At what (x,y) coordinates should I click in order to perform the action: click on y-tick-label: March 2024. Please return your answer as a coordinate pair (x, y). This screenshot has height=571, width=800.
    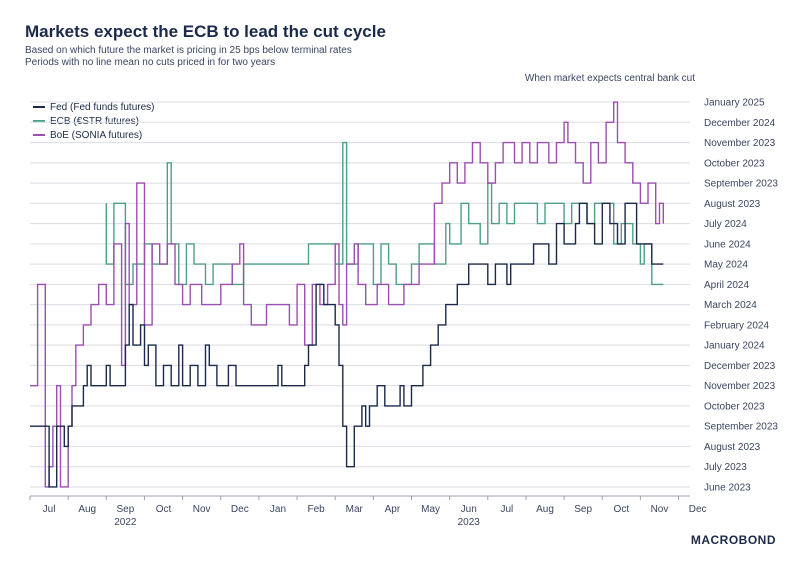
    Looking at the image, I should click on (730, 305).